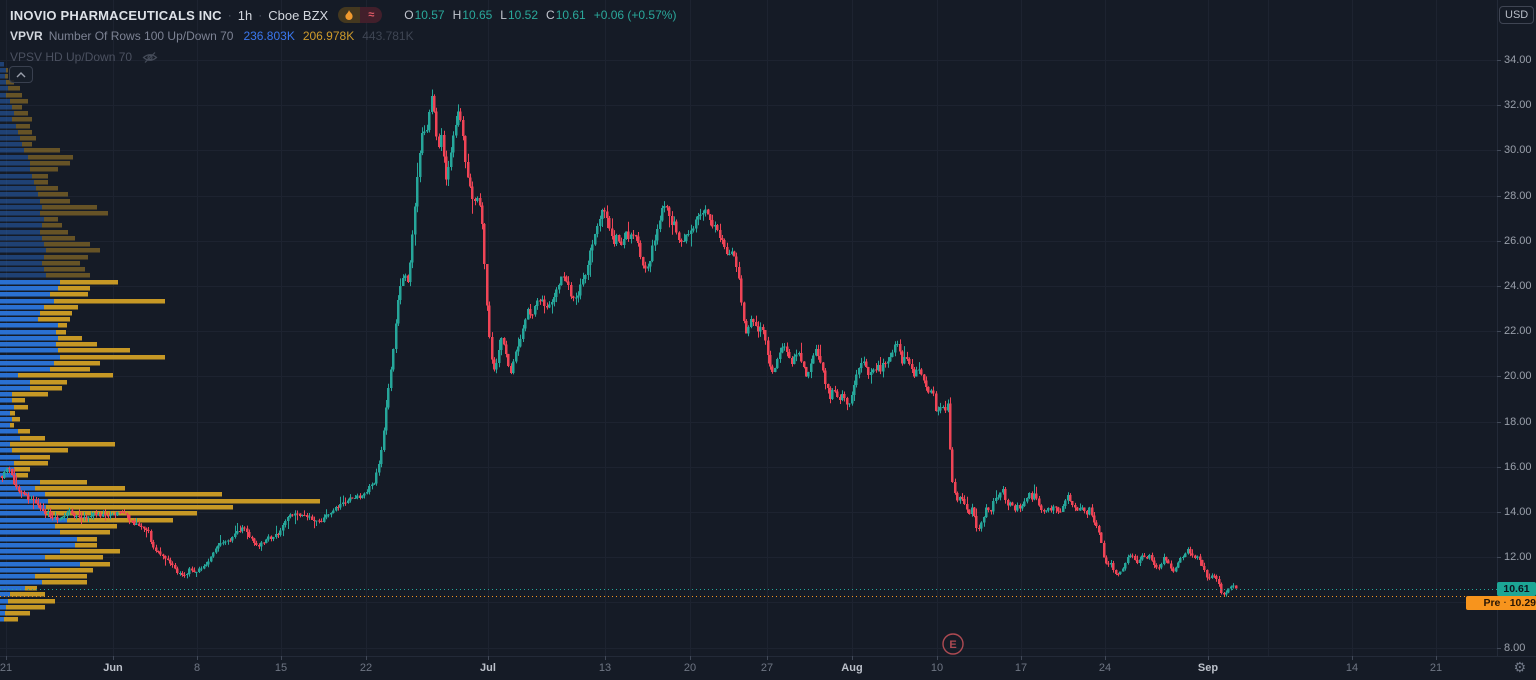  I want to click on time-axis-label: Jul, so click(488, 668).